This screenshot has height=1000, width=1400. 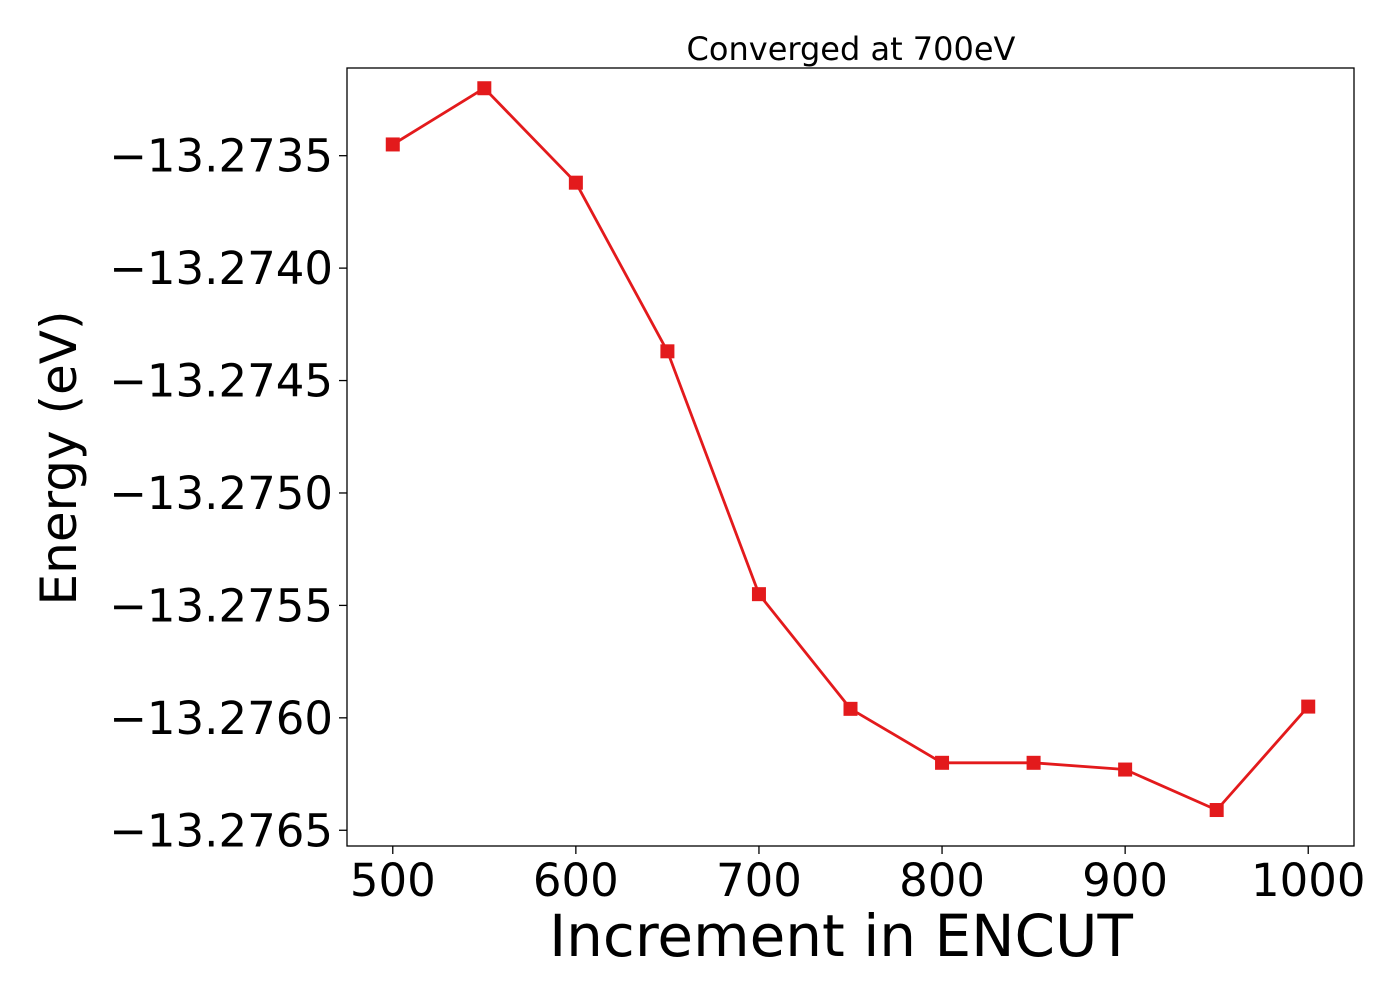 I want to click on x-axis-label: Increment in ENCUT, so click(x=841, y=936).